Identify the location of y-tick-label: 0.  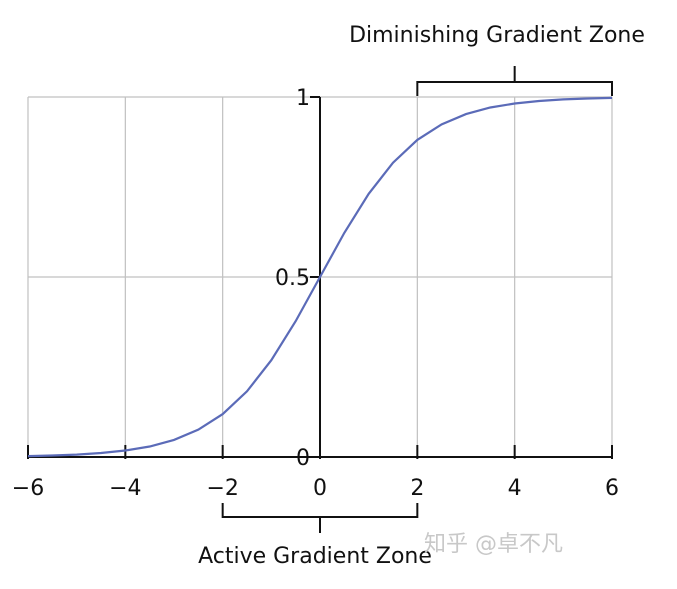
(303, 458).